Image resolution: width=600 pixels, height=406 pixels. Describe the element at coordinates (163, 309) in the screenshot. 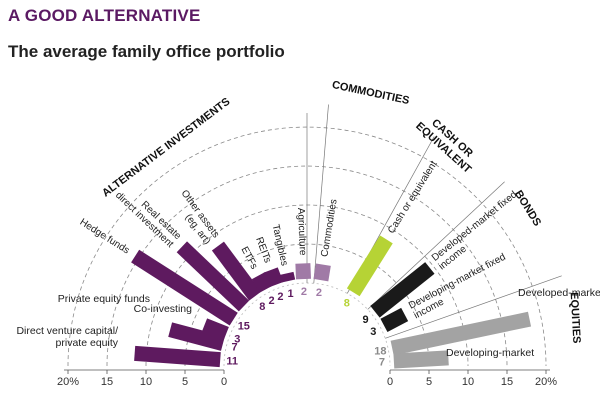

I see `category-label: Co-investing` at that location.